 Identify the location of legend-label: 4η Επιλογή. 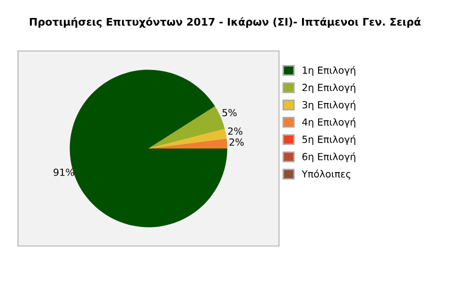
(329, 123).